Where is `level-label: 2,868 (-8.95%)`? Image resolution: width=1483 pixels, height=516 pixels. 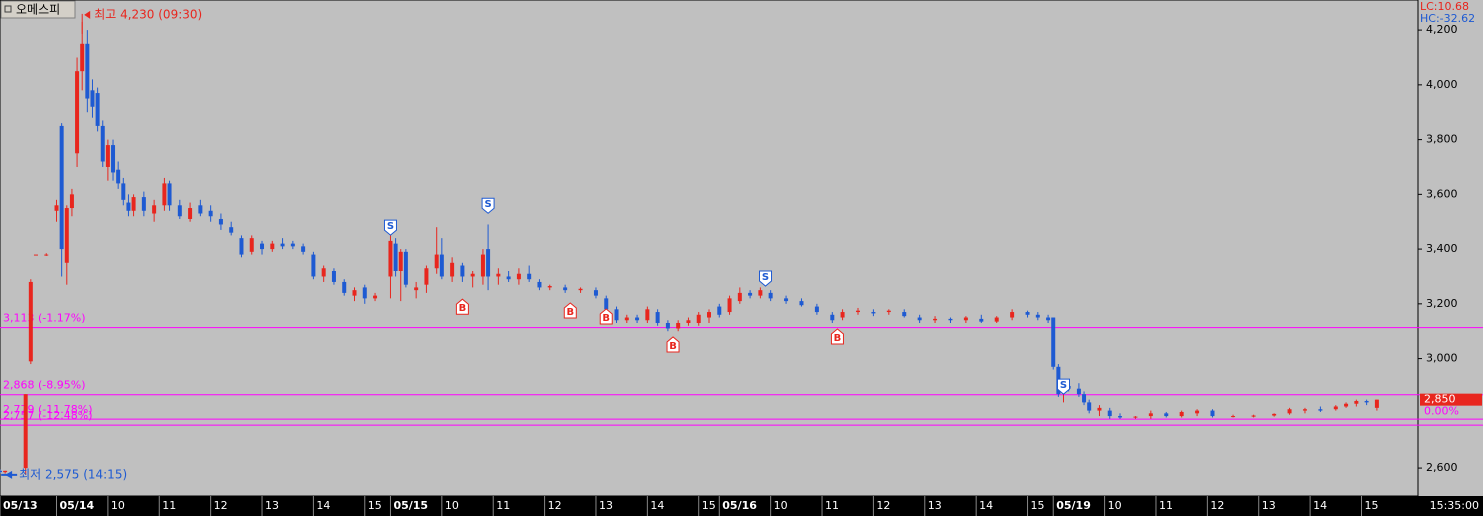 level-label: 2,868 (-8.95%) is located at coordinates (44, 385).